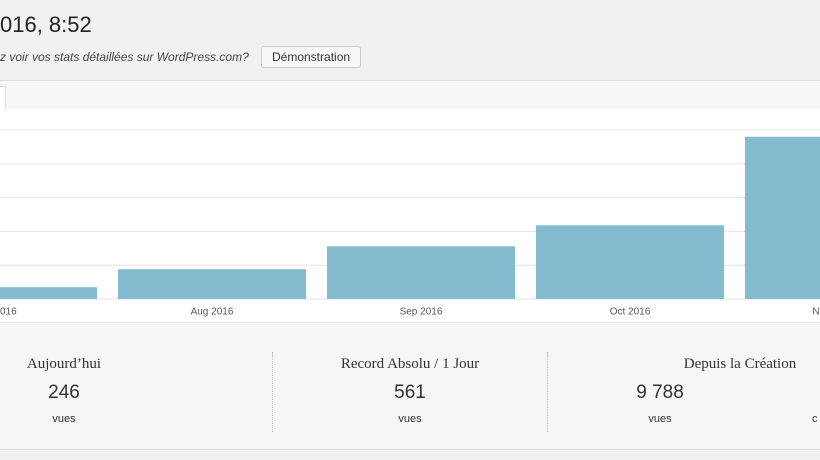 Image resolution: width=820 pixels, height=460 pixels. I want to click on stat-label: Aujourd’hui, so click(64, 364).